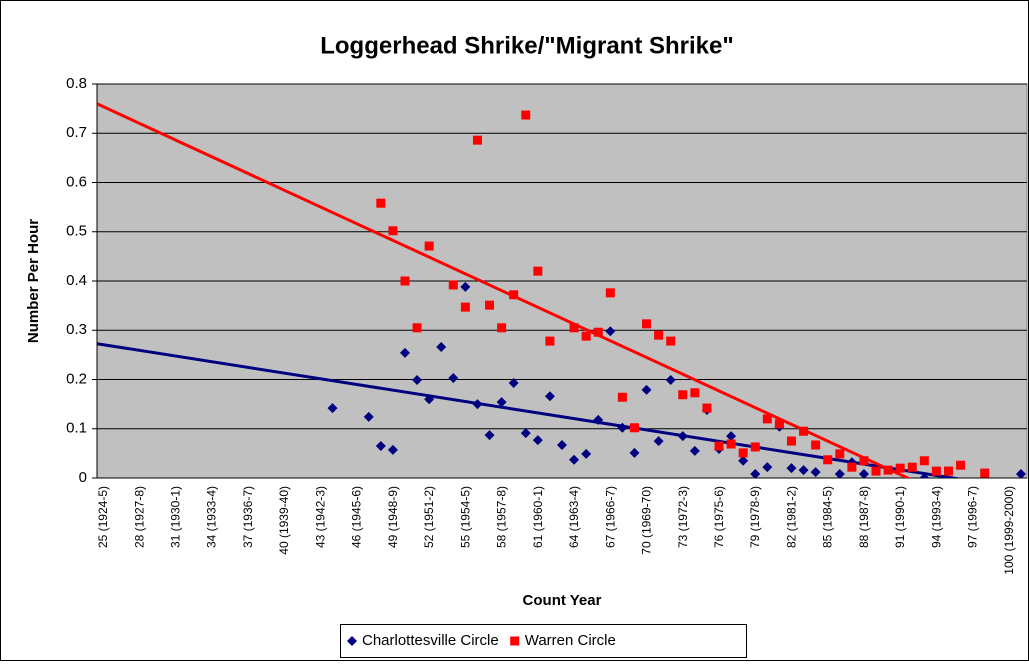 This screenshot has height=666, width=1029. Describe the element at coordinates (76, 181) in the screenshot. I see `y-tick-label: 0.6` at that location.